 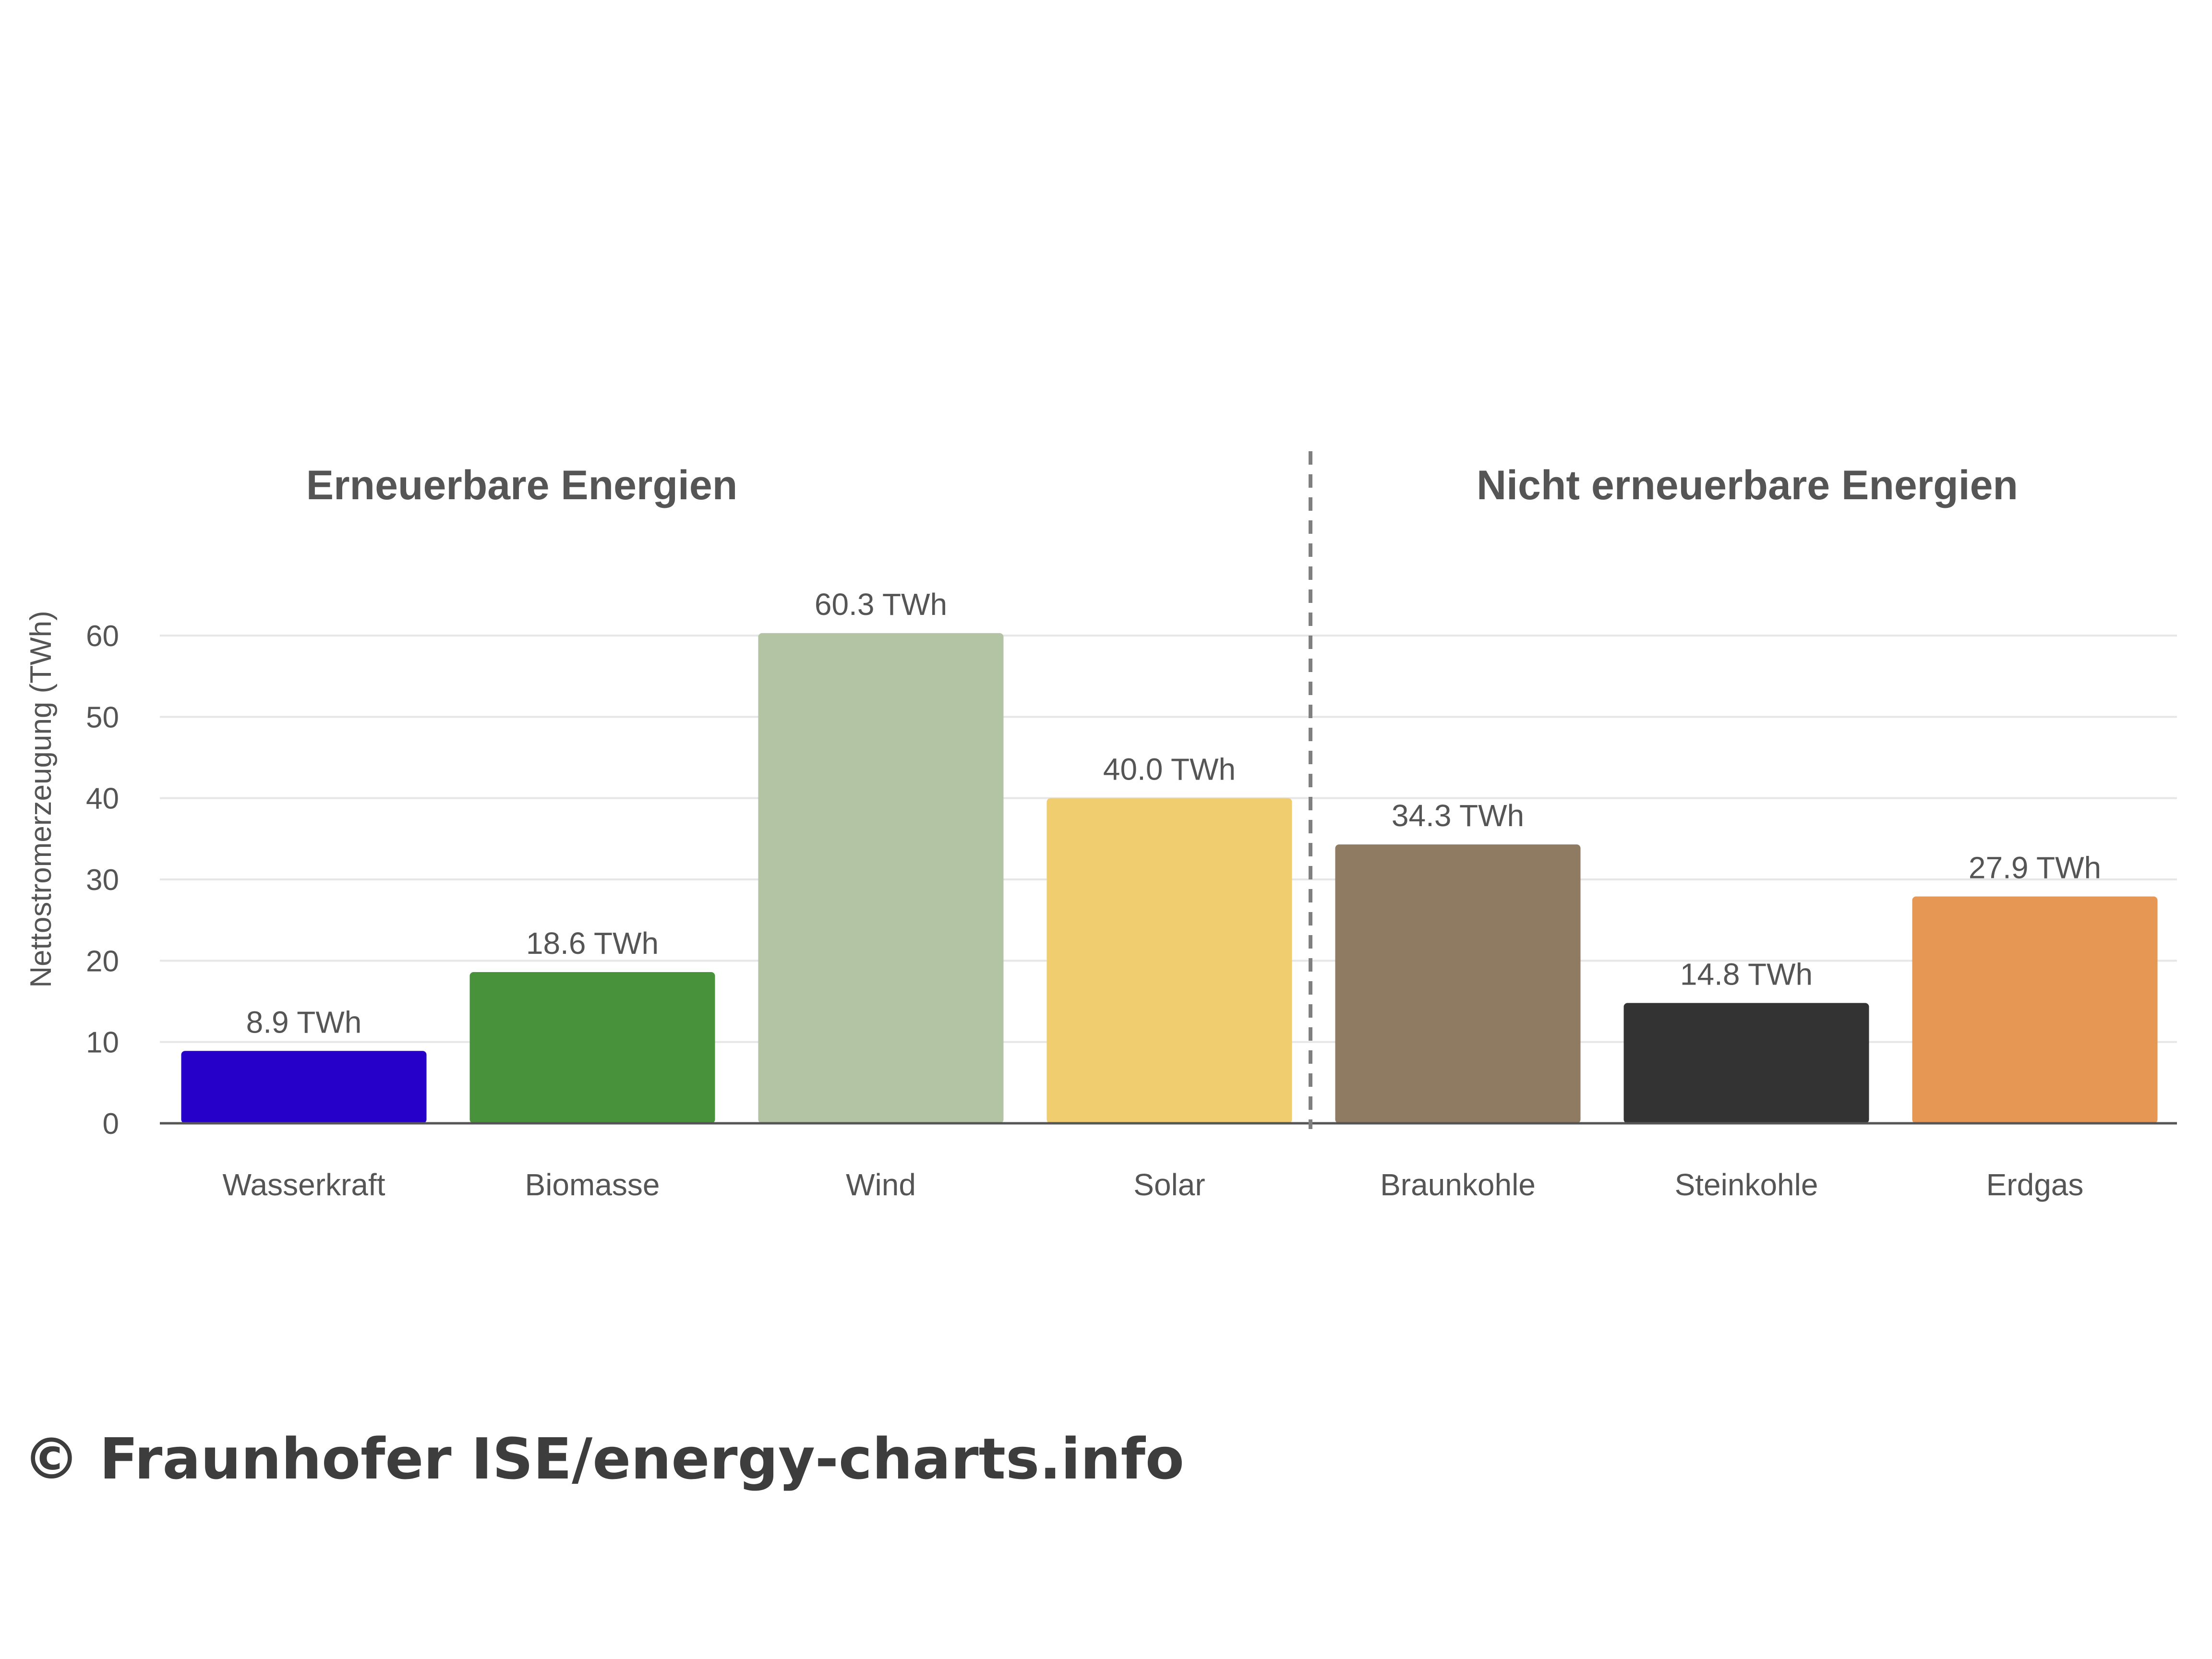 What do you see at coordinates (41, 799) in the screenshot?
I see `y-axis-label: Nettostromerzeugung (TWh)` at bounding box center [41, 799].